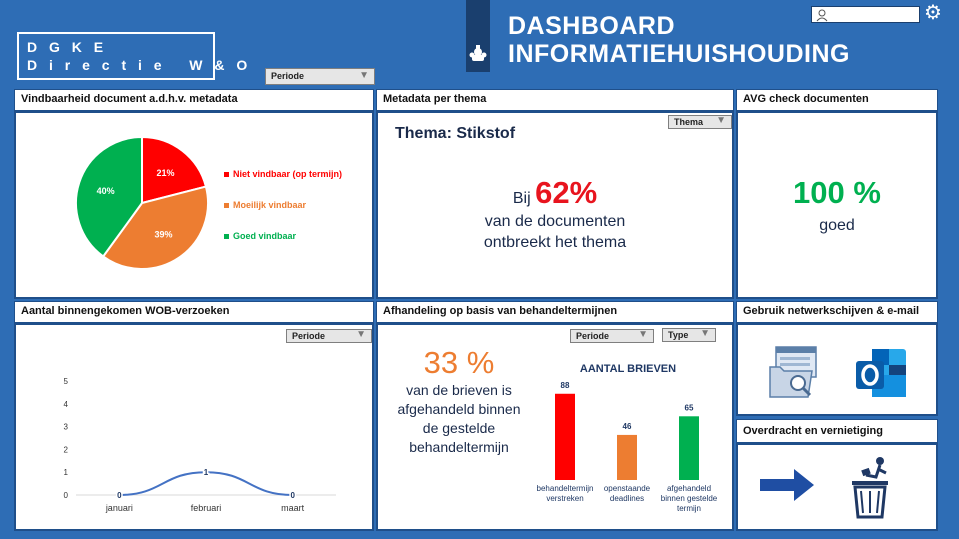  I want to click on vindbaarheid-header: Vindbaarheid document a.d.h.v. metadata, so click(194, 100).